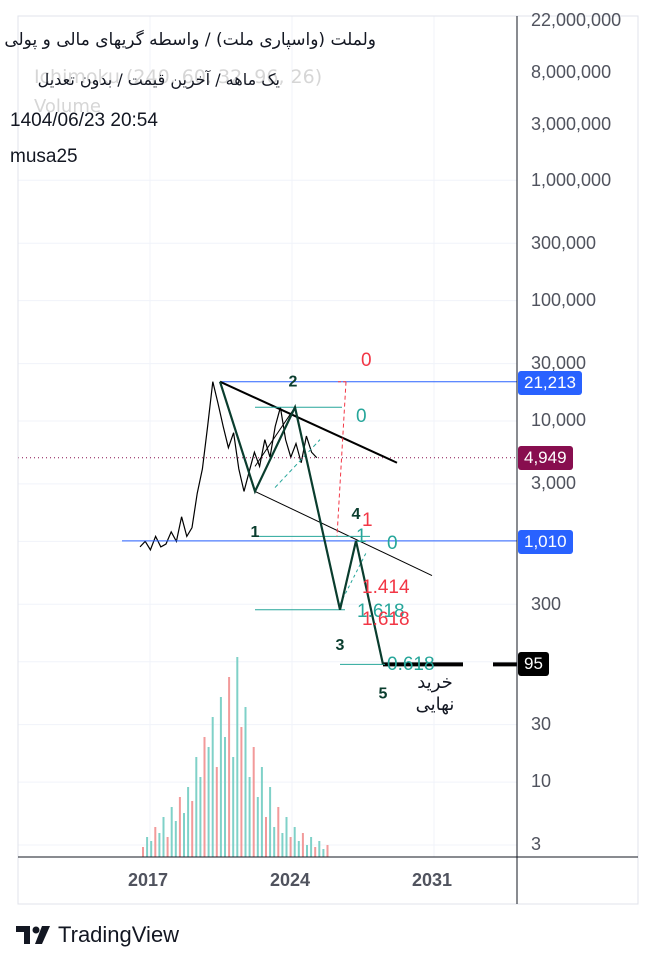 This screenshot has height=966, width=657. Describe the element at coordinates (44, 156) in the screenshot. I see `author-name: musa25` at that location.